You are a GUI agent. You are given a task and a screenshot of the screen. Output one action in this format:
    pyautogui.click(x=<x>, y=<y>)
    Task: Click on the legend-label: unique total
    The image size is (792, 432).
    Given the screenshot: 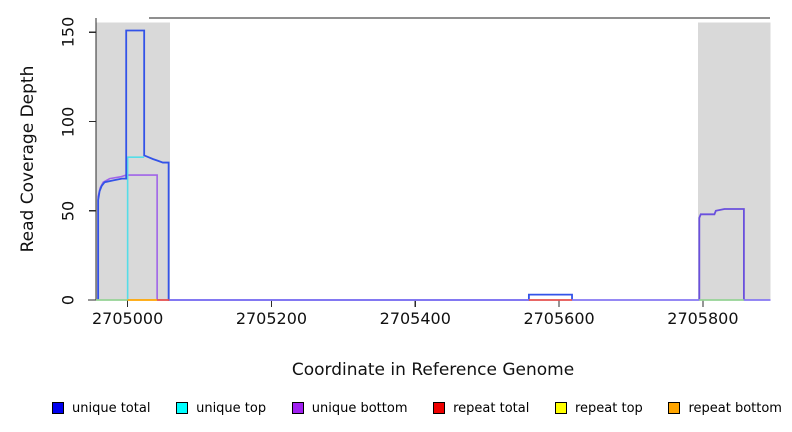 What is the action you would take?
    pyautogui.click(x=111, y=408)
    